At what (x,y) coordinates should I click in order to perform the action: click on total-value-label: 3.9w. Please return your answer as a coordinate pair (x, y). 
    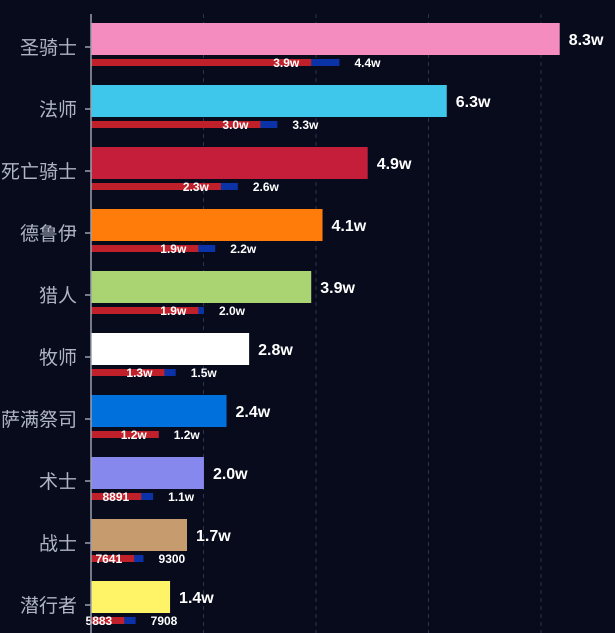
    Looking at the image, I should click on (337, 288).